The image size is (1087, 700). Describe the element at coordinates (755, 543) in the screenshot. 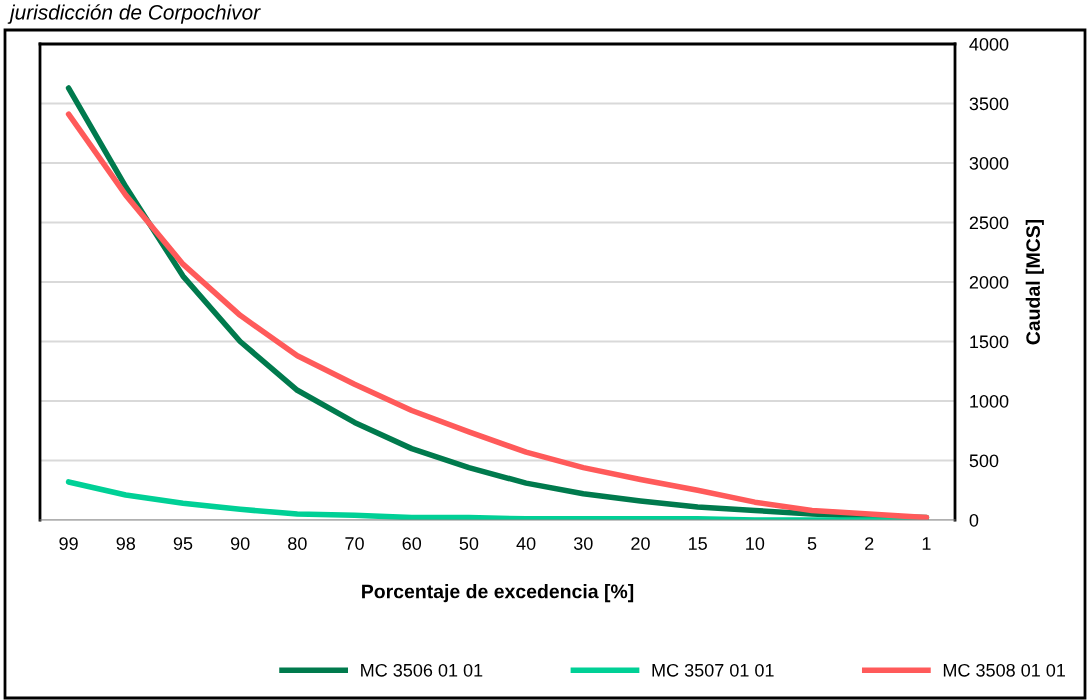

I see `x-tick-label: 10` at that location.